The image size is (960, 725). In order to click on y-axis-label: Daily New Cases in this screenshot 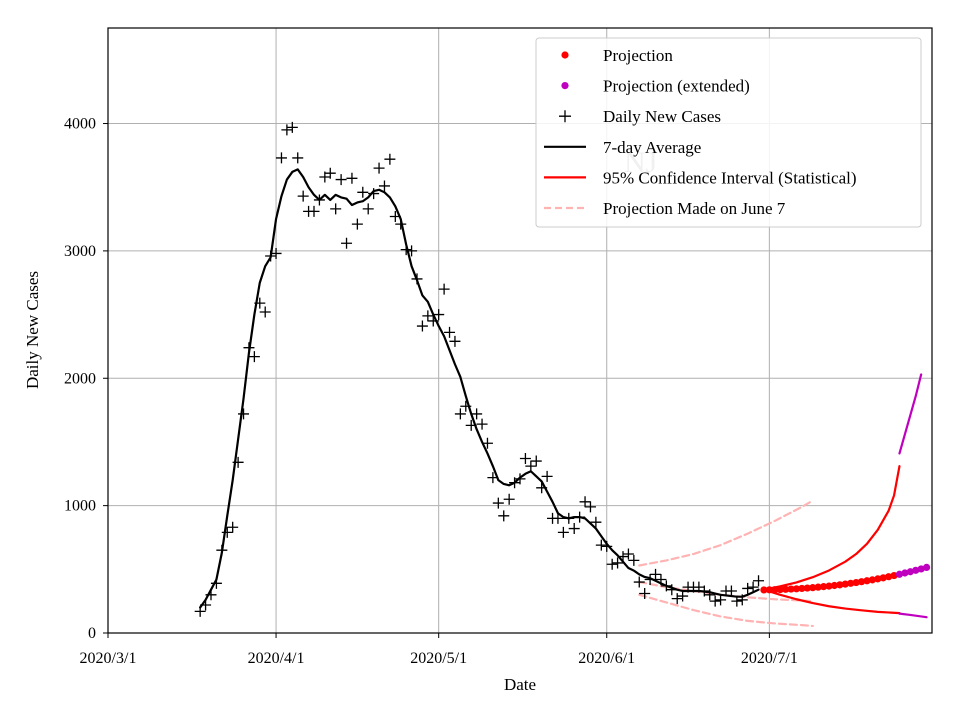, I will do `click(32, 330)`.